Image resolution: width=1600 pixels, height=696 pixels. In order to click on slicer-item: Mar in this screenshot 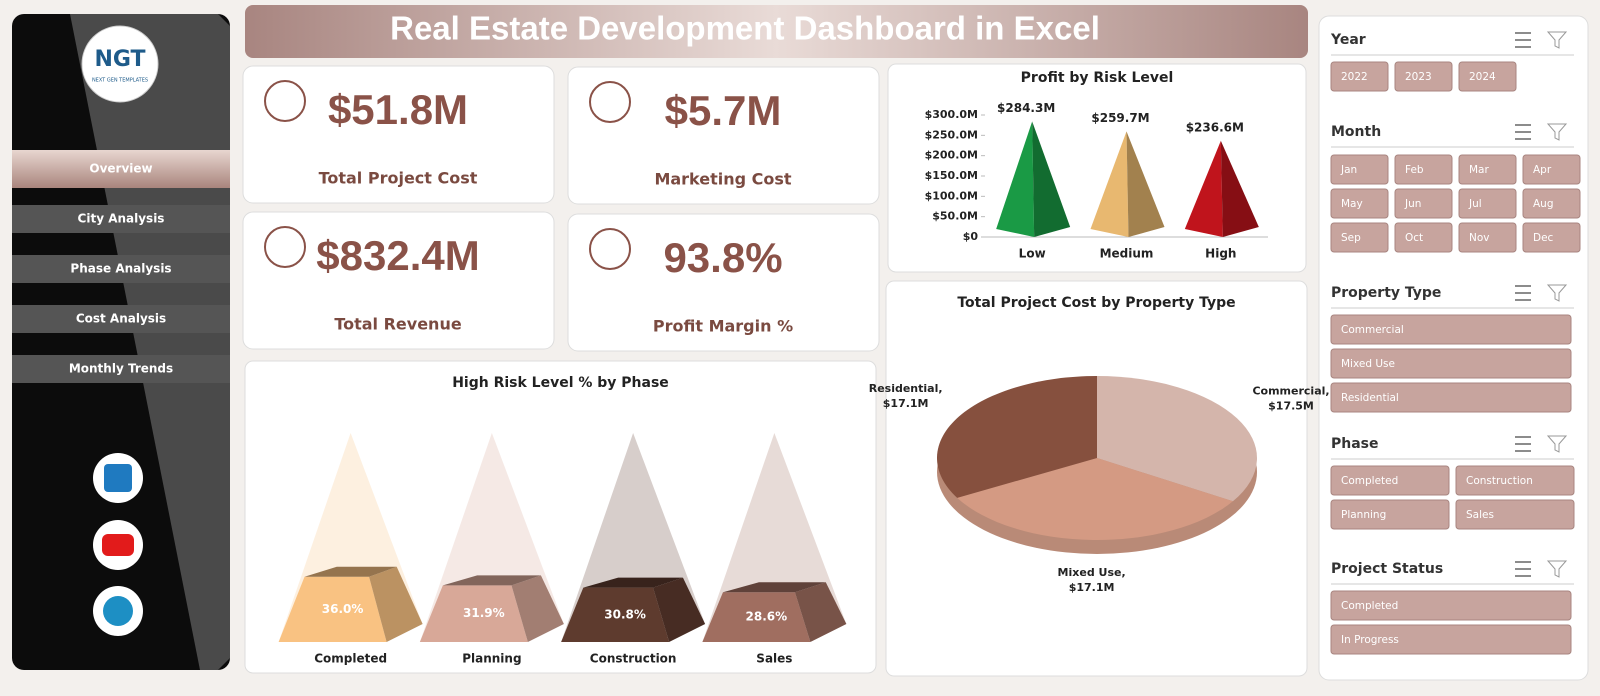, I will do `click(1479, 170)`.